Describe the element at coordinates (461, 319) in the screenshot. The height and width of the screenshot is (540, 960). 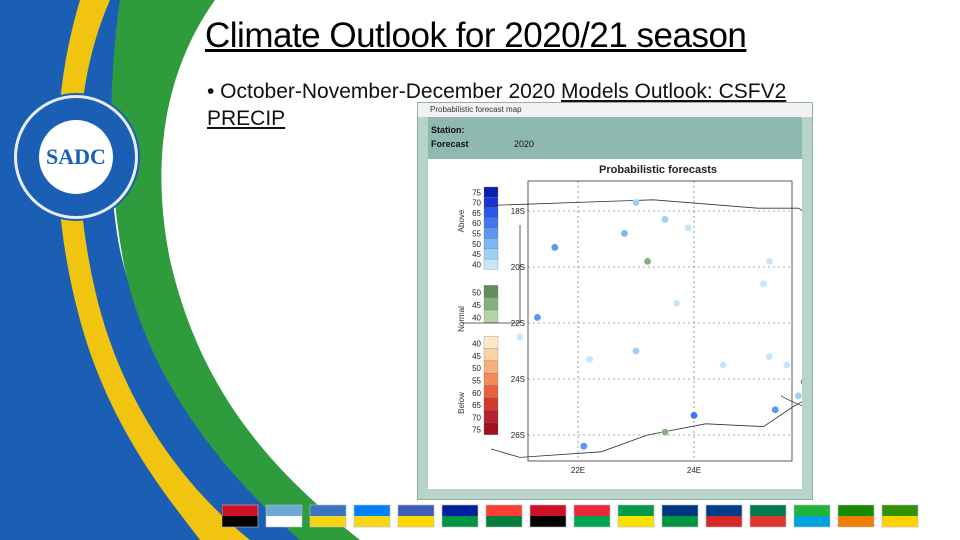
I see `legend-category-label: Normal` at that location.